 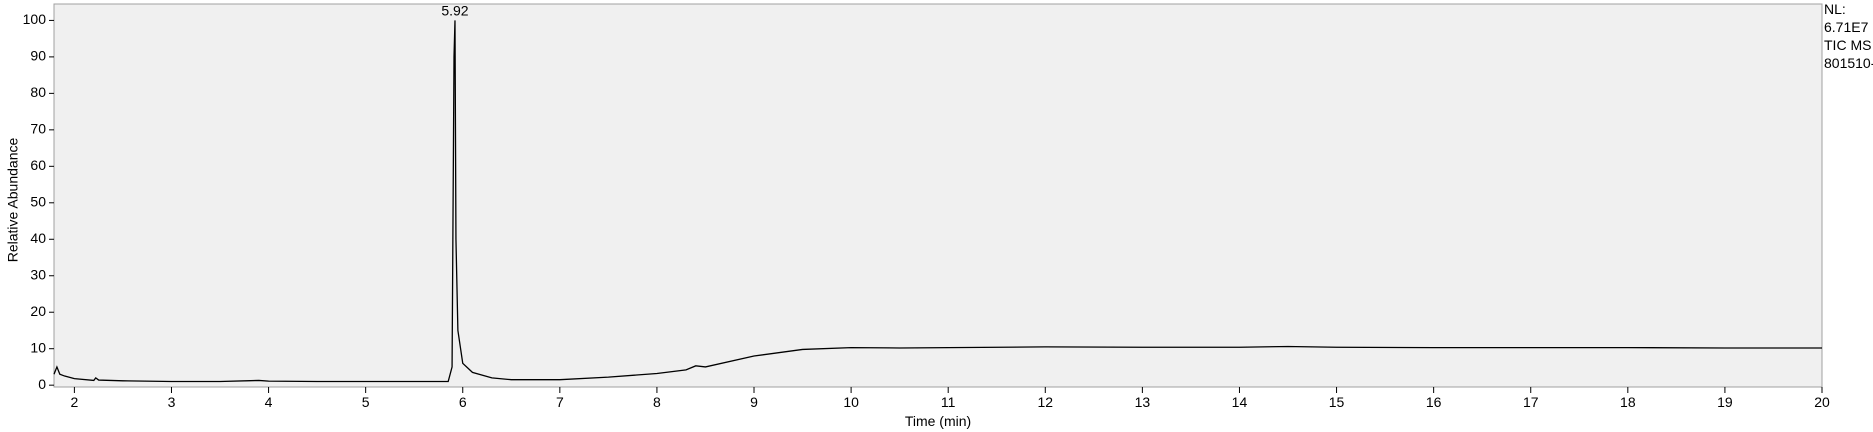 I want to click on y-axis-label: Relative Abundance, so click(x=13, y=200).